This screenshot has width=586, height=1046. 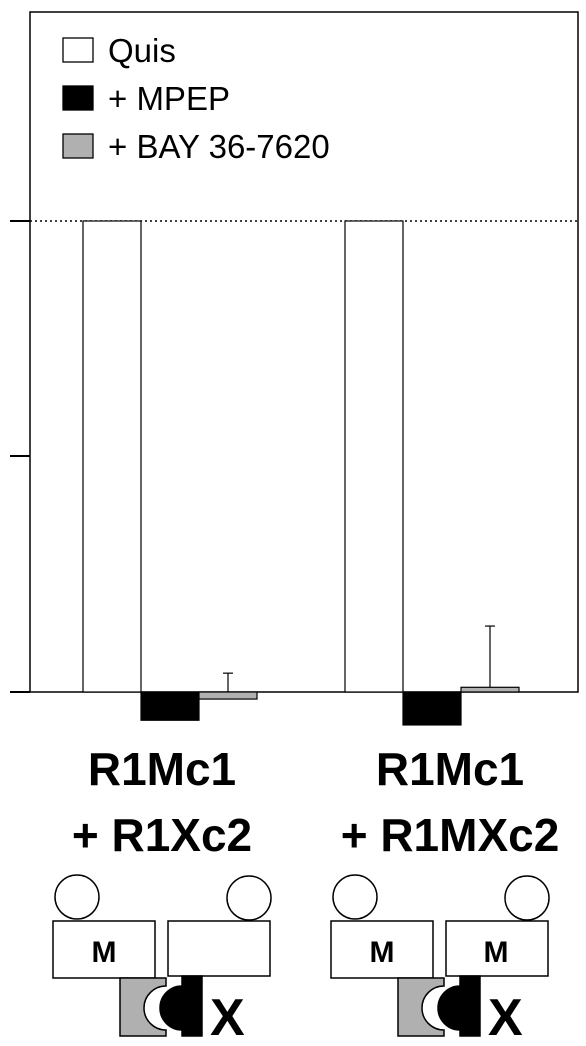 What do you see at coordinates (169, 98) in the screenshot?
I see `legend-label-2: + MPEP` at bounding box center [169, 98].